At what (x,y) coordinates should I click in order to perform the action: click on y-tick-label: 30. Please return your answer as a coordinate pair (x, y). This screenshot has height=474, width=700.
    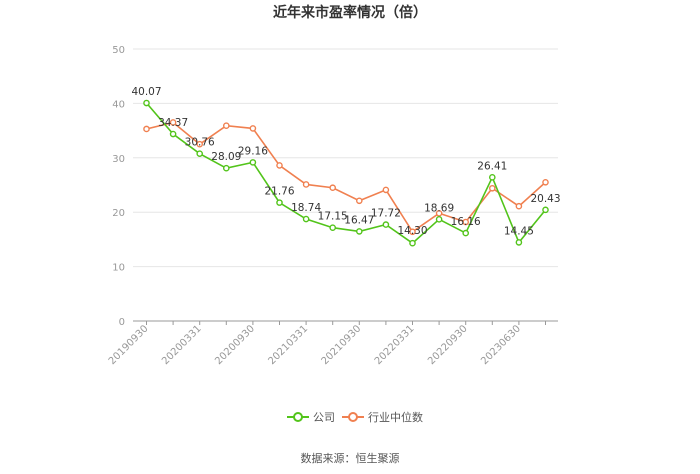
    Looking at the image, I should click on (118, 159).